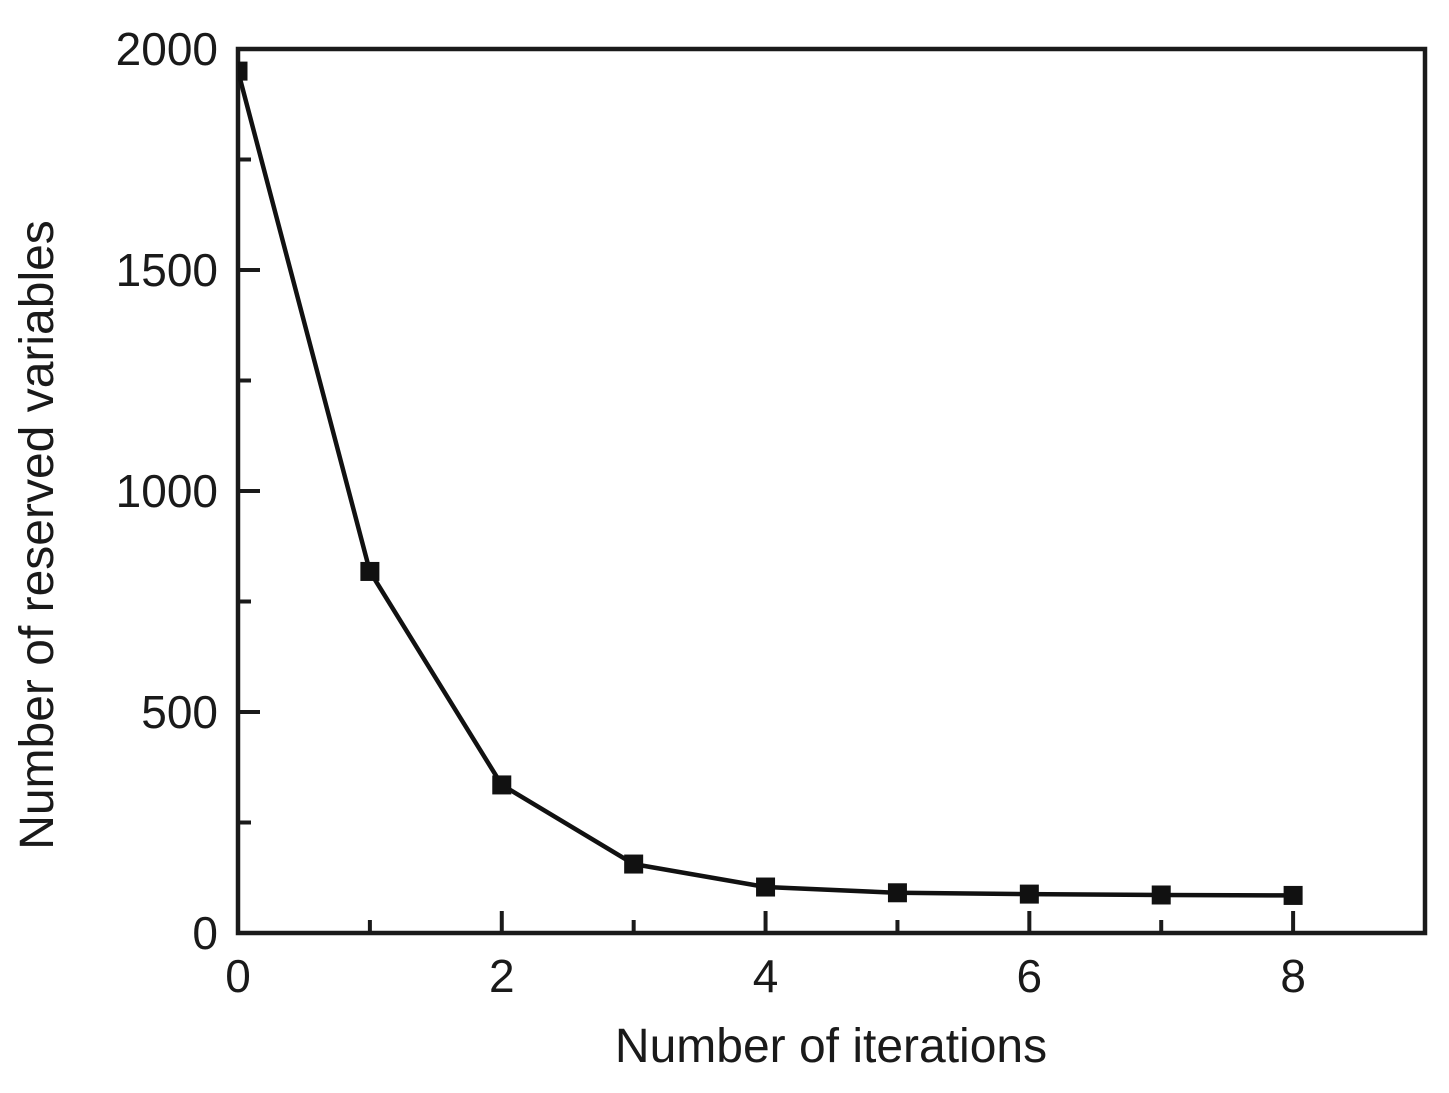 The image size is (1449, 1093). What do you see at coordinates (167, 49) in the screenshot?
I see `y-tick-label: 2000` at bounding box center [167, 49].